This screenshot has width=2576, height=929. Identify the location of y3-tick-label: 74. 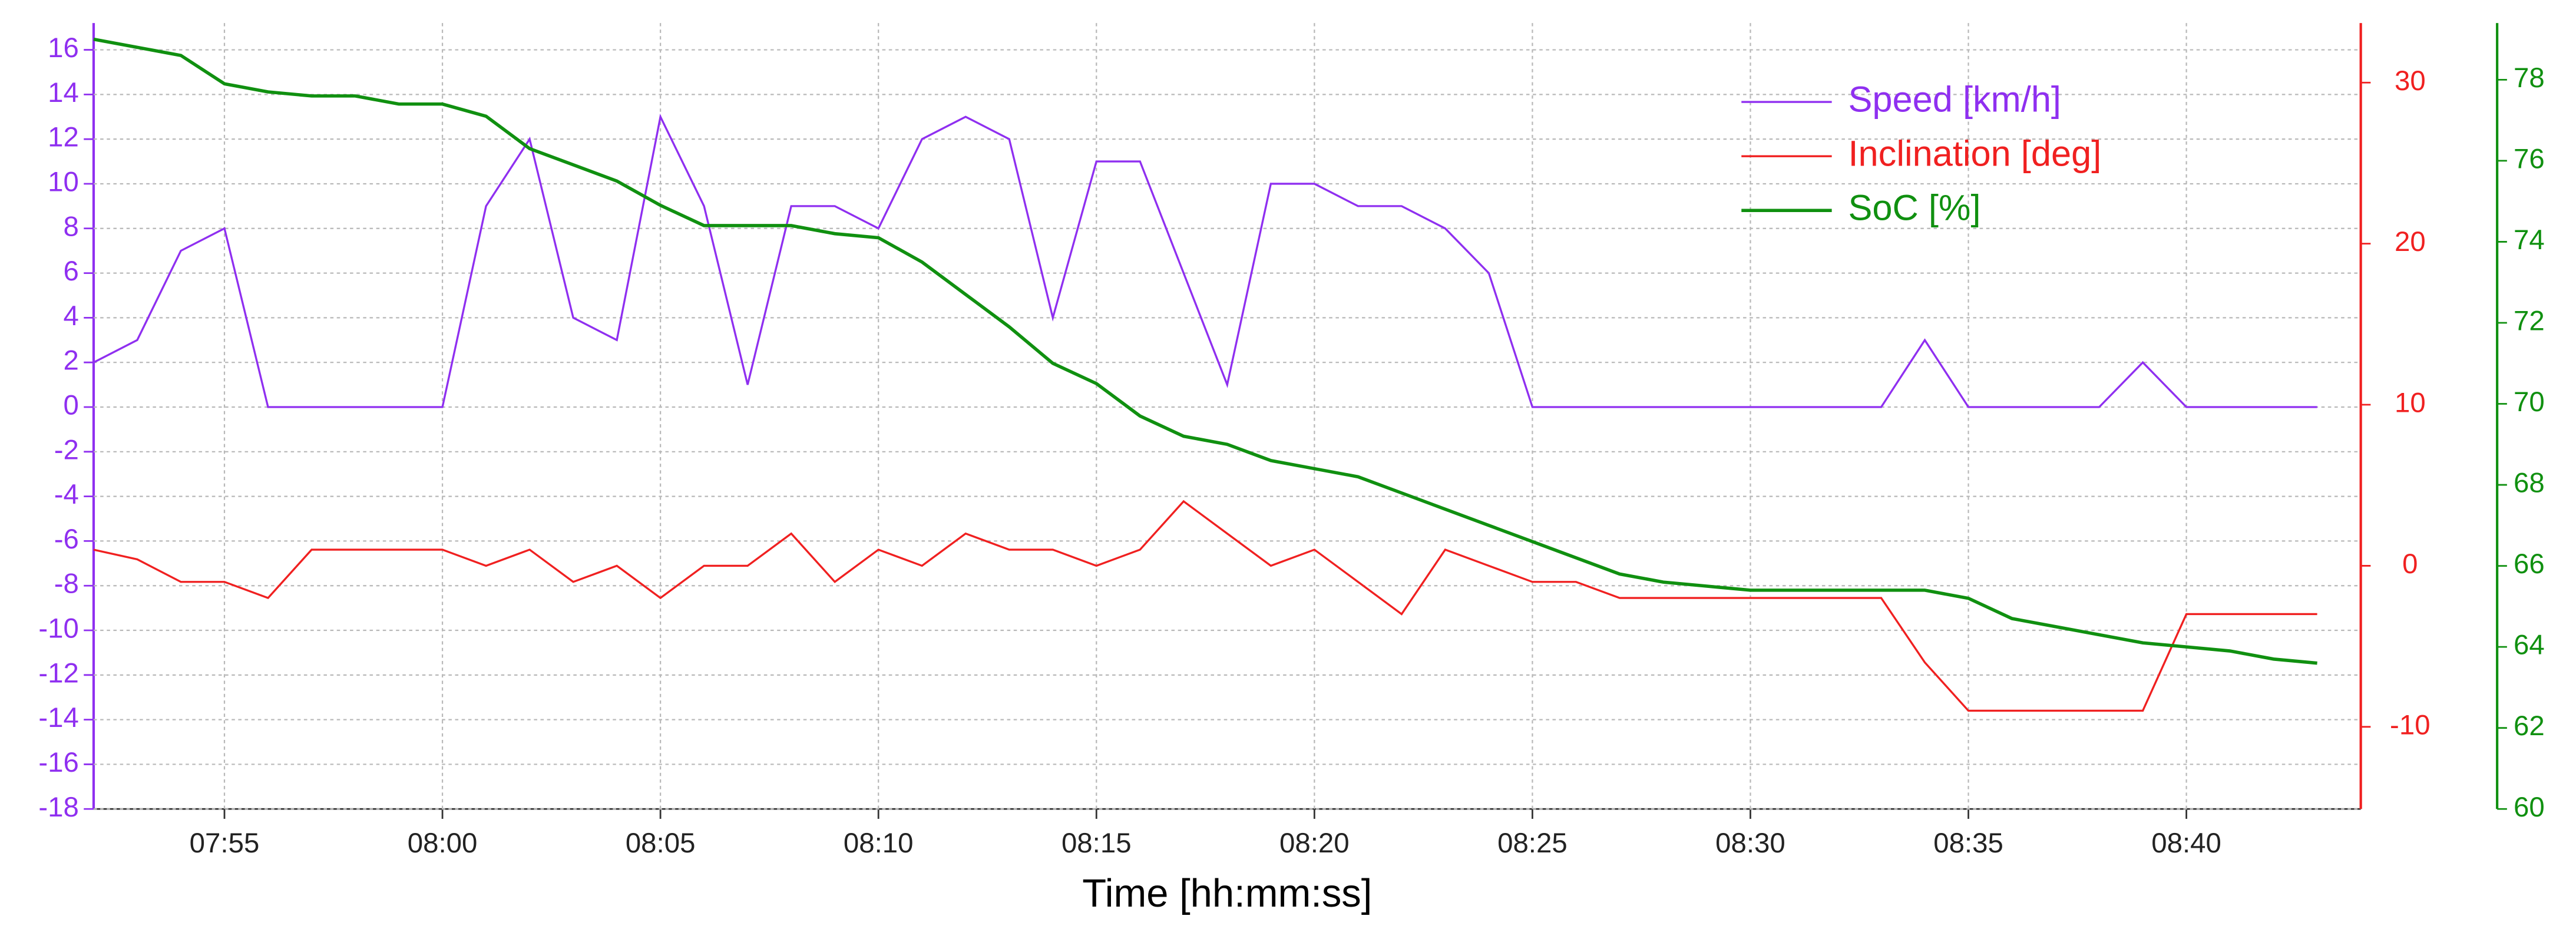
(2529, 240).